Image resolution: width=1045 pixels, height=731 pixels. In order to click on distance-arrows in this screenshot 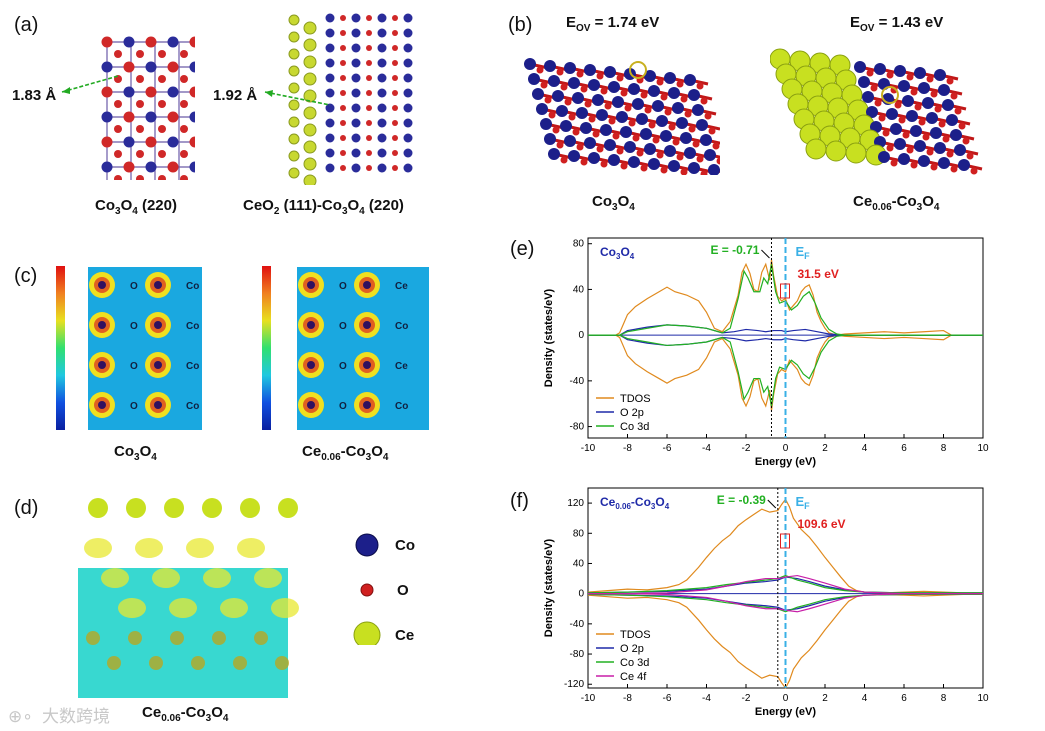, I will do `click(196, 90)`.